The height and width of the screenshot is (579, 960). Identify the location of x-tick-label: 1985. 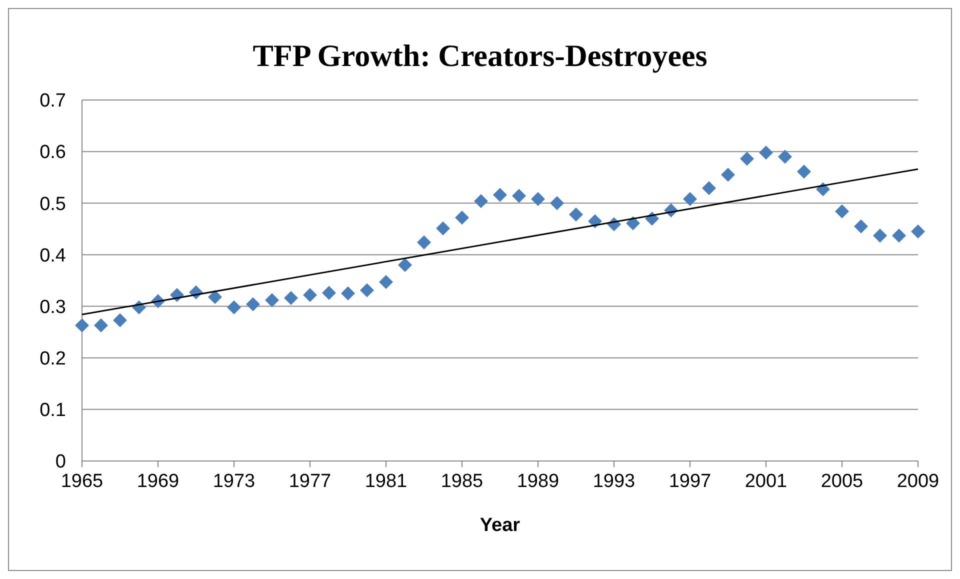
(462, 481).